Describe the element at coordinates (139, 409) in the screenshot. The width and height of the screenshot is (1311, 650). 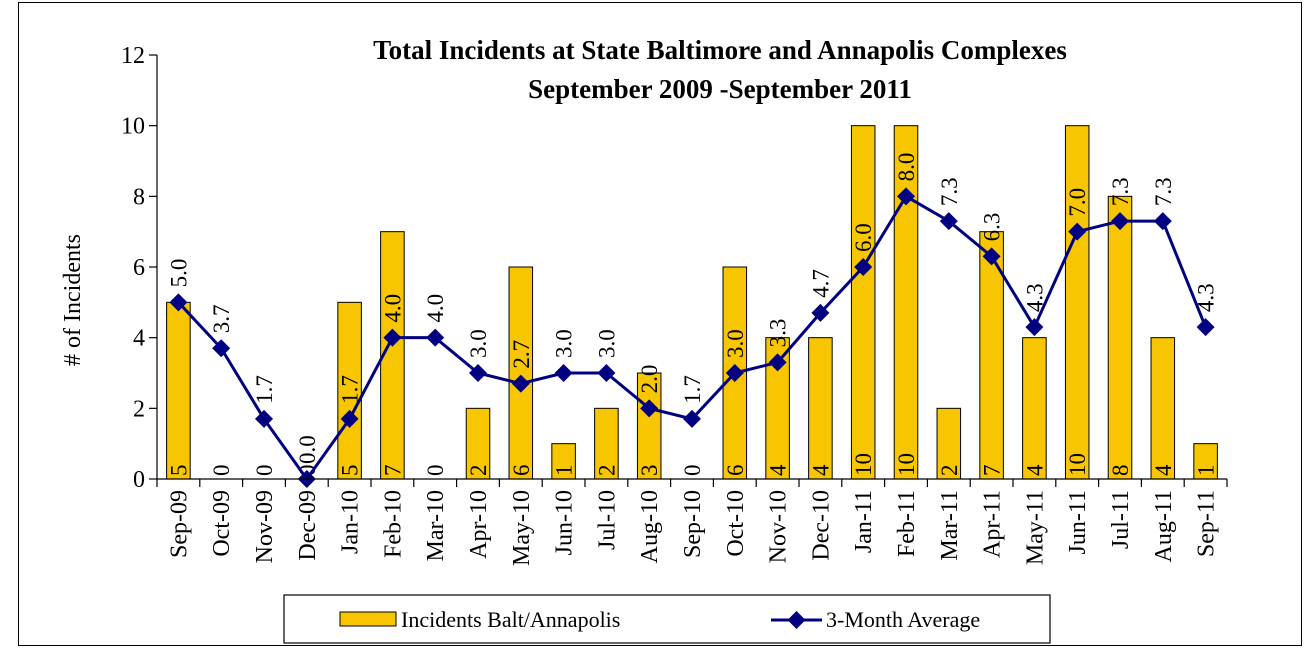
I see `y-tick-label: 2` at that location.